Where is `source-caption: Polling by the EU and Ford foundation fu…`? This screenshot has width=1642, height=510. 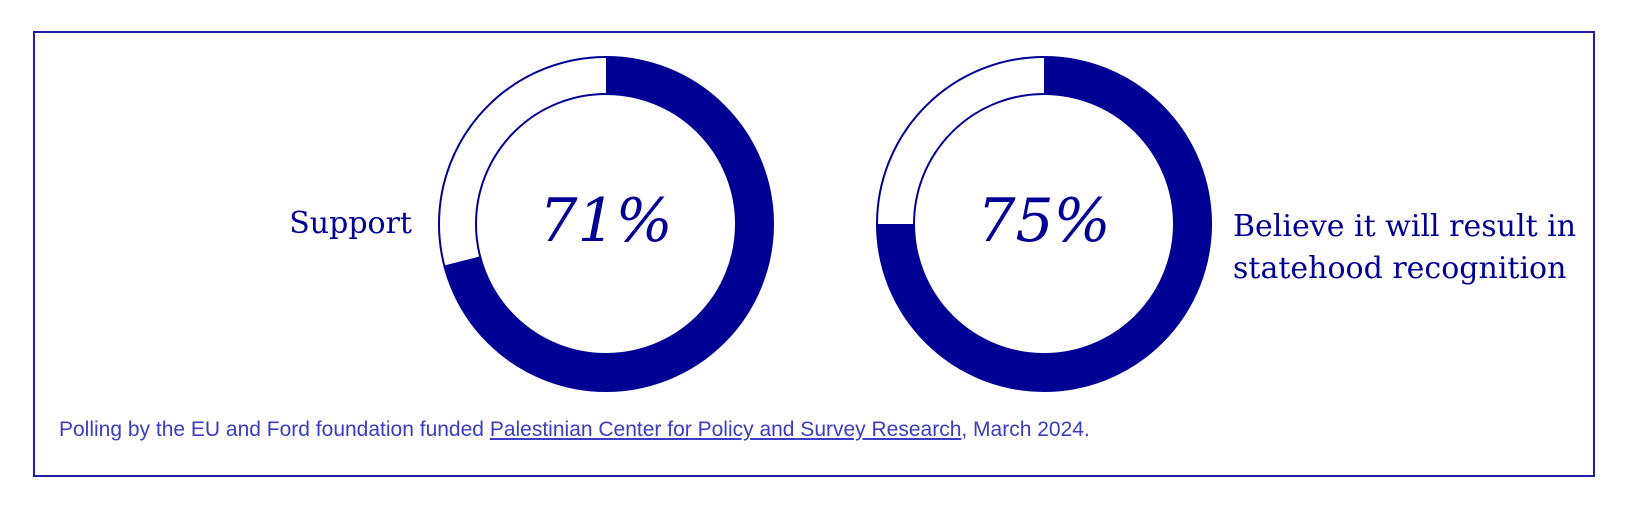
source-caption: Polling by the EU and Ford foundation fu… is located at coordinates (574, 430).